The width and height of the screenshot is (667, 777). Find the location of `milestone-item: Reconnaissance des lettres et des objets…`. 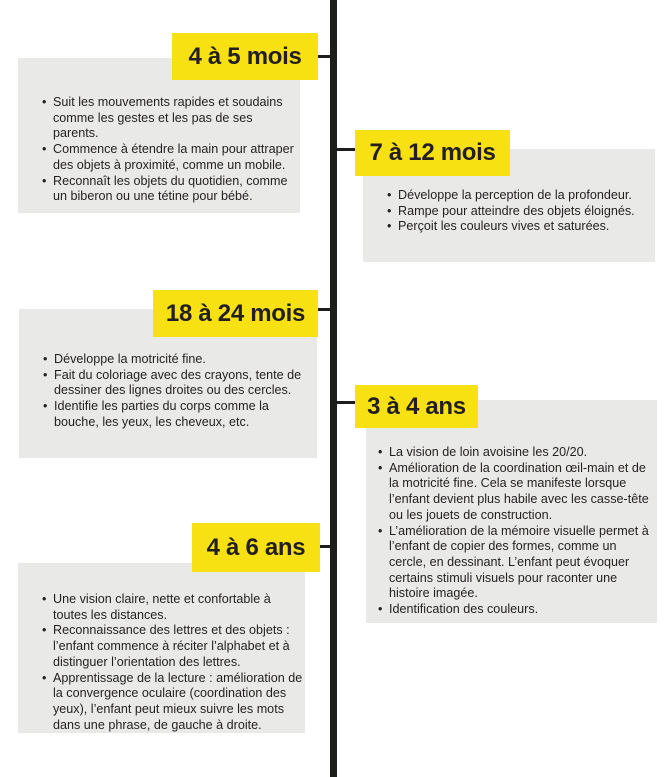

milestone-item: Reconnaissance des lettres et des objets… is located at coordinates (172, 646).